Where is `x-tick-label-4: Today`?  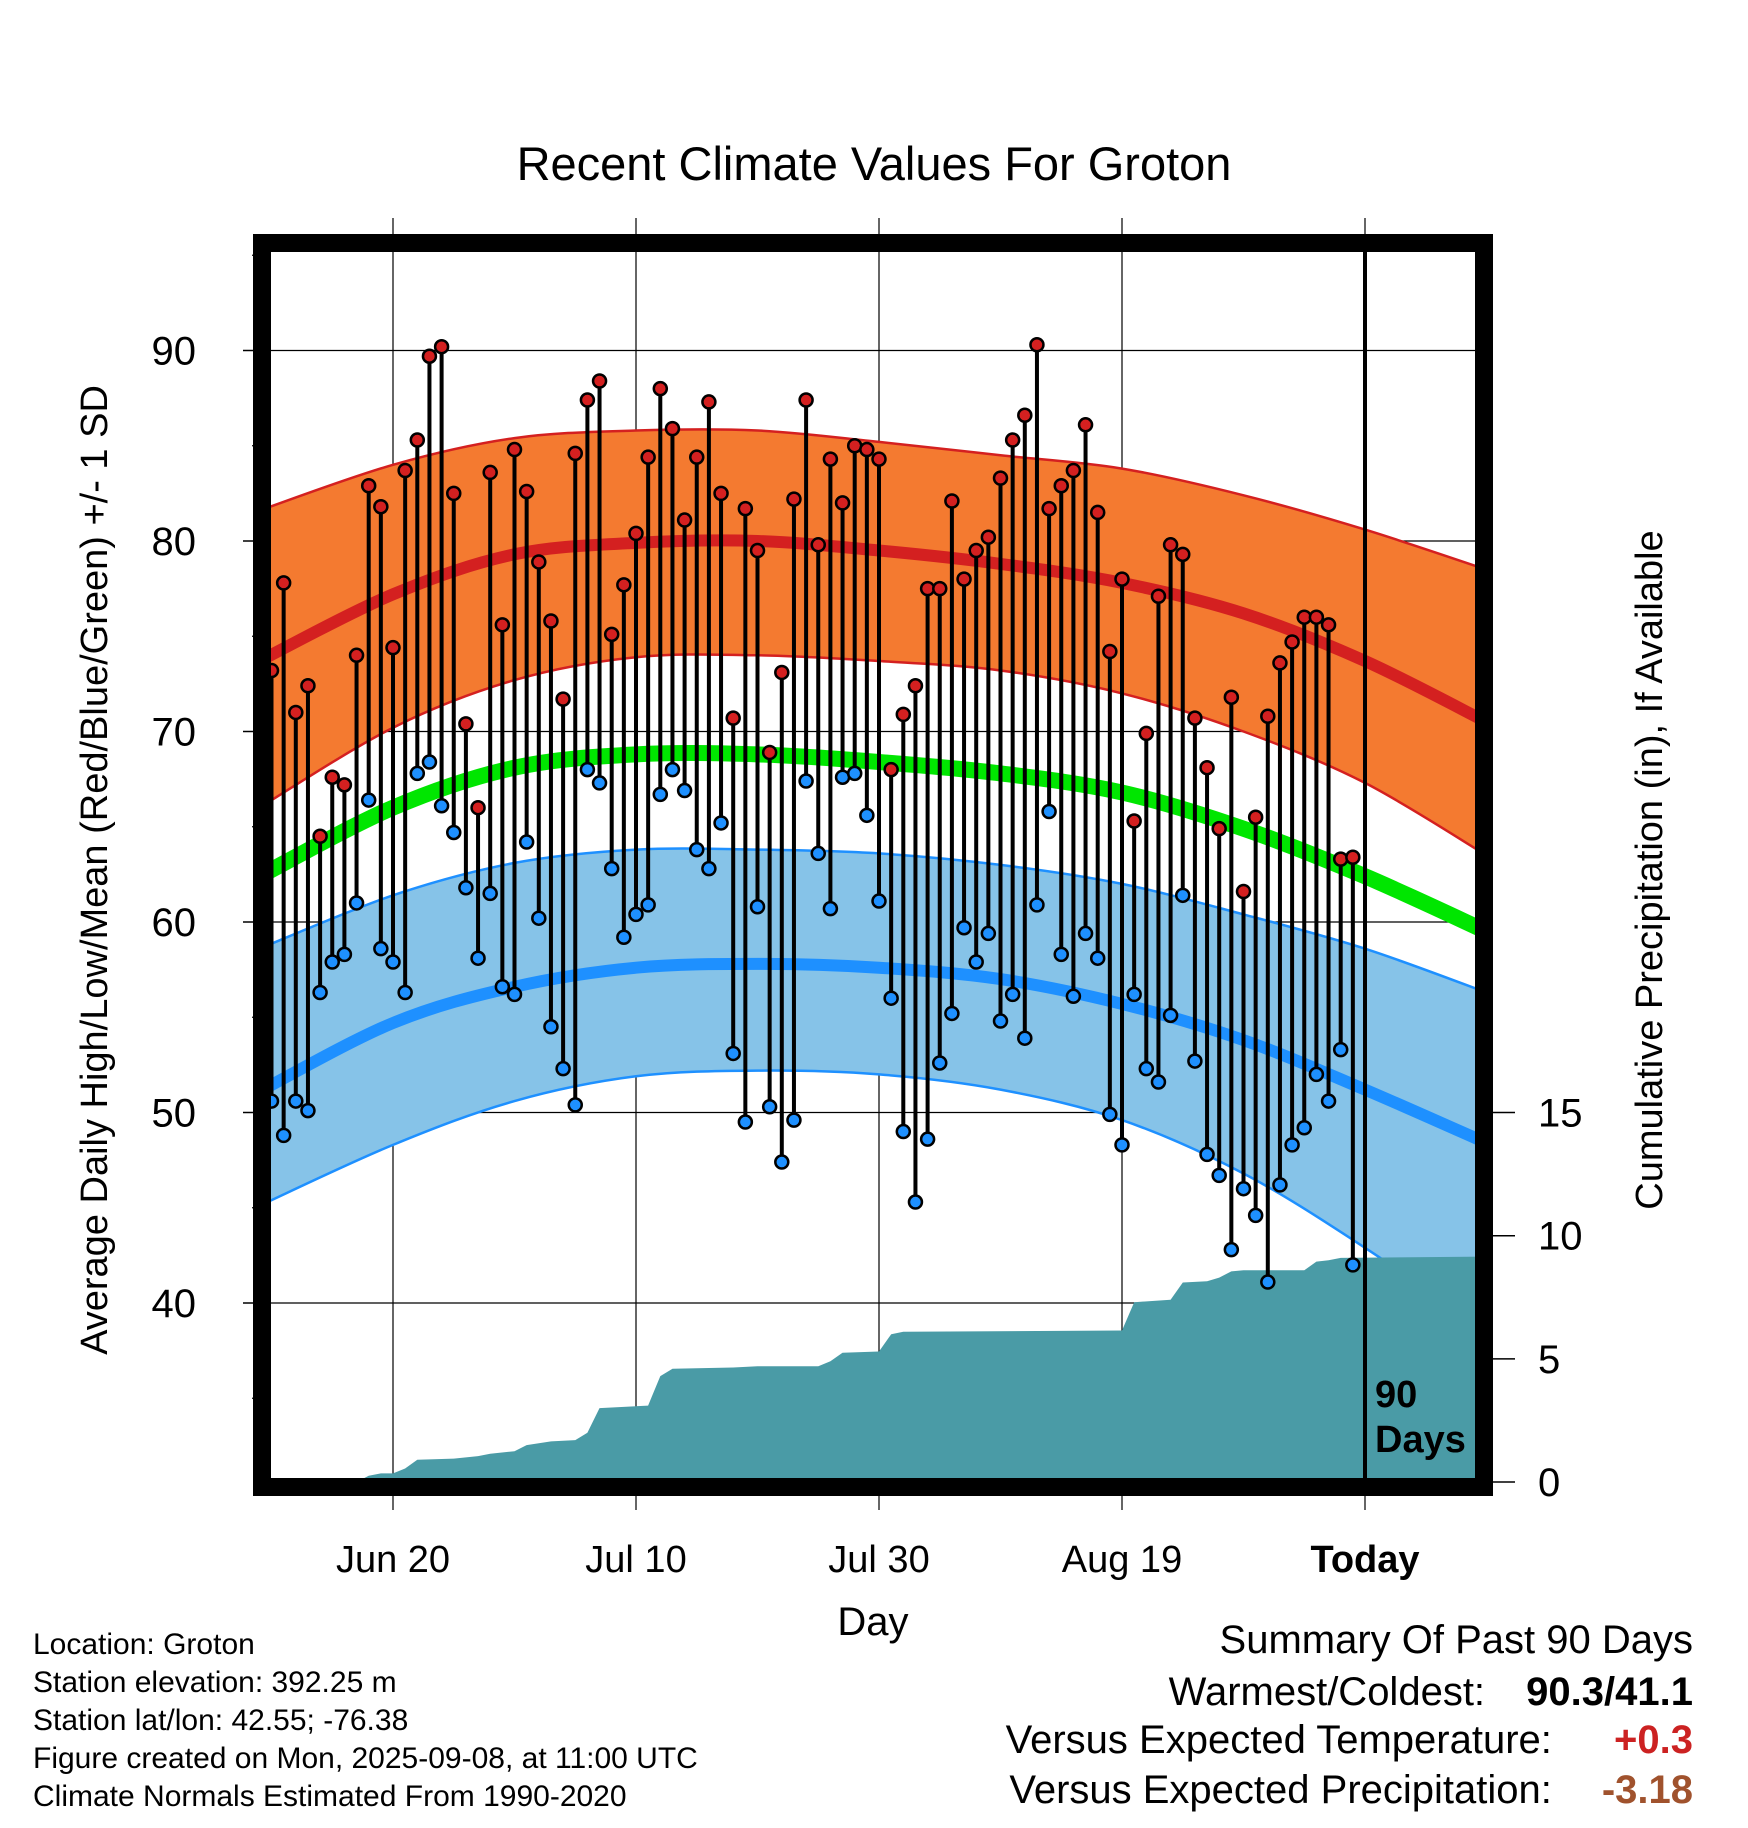
x-tick-label-4: Today is located at coordinates (1364, 1560).